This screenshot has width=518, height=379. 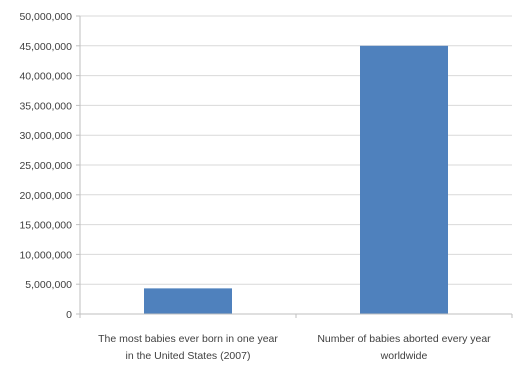 What do you see at coordinates (45, 47) in the screenshot?
I see `y-tick-label: 45,000,000` at bounding box center [45, 47].